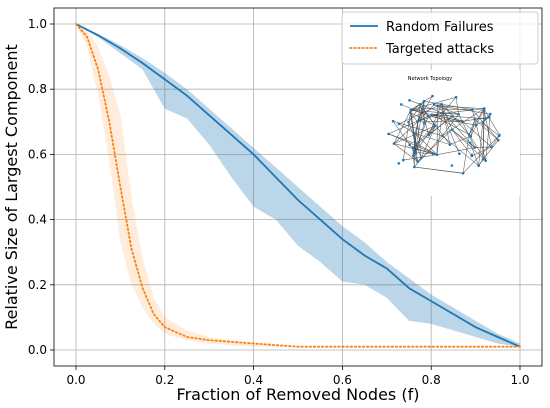 The image size is (550, 408). I want to click on legend: Random Failures Targeted attacks, so click(440, 38).